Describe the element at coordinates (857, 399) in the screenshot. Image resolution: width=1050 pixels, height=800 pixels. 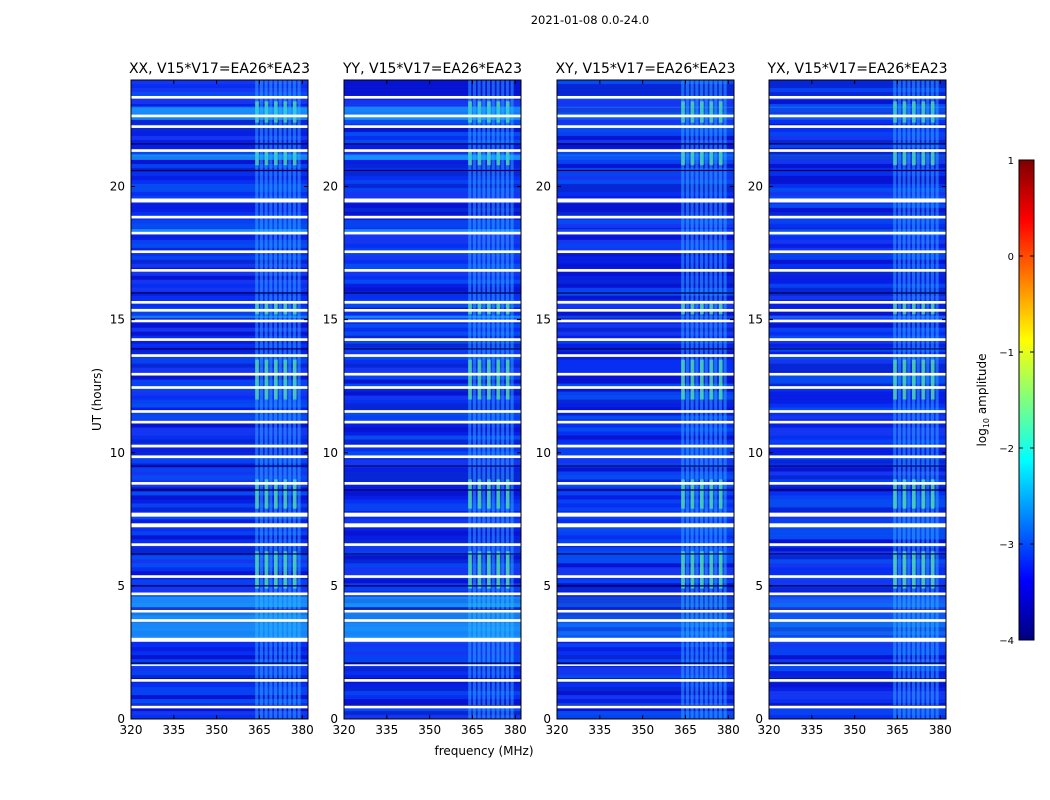
I see `axes-frame` at that location.